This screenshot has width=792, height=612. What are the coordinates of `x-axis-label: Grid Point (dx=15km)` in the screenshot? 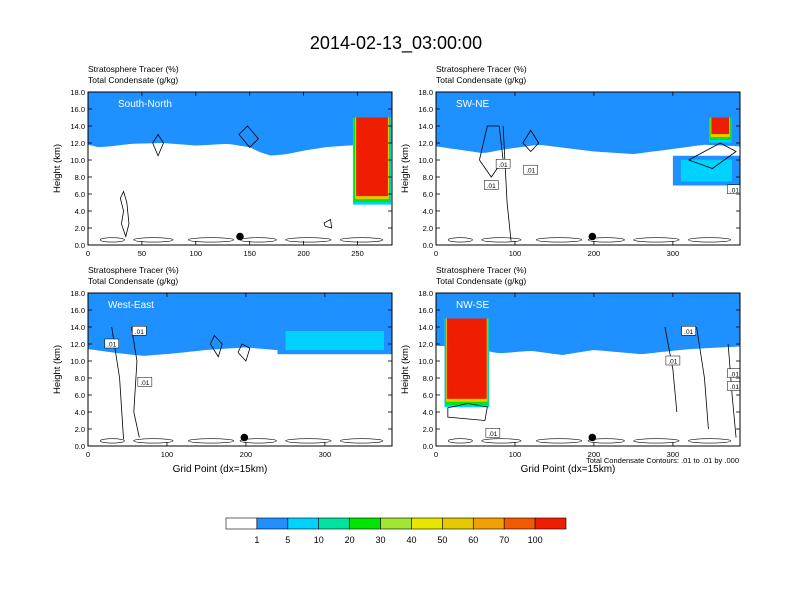 It's located at (568, 469).